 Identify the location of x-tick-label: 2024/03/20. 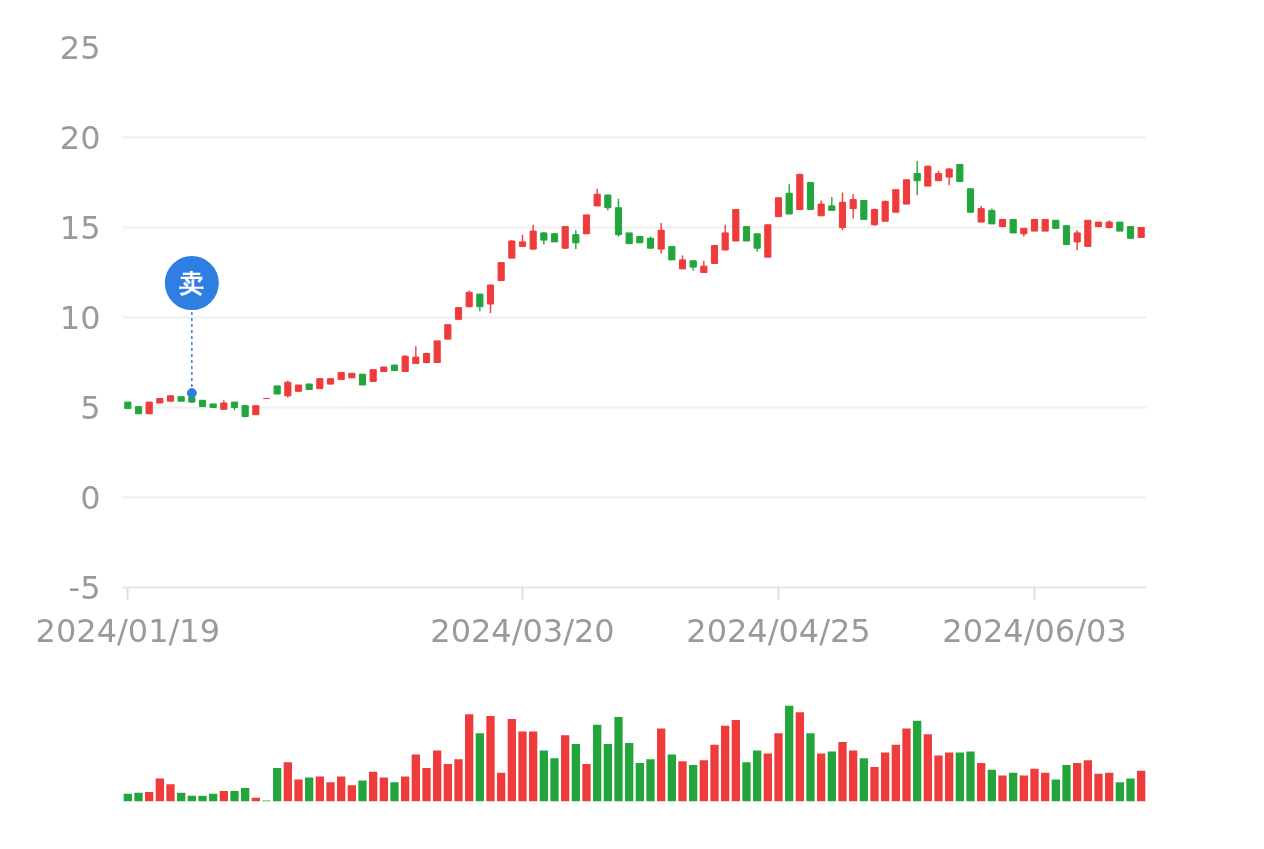
(522, 630).